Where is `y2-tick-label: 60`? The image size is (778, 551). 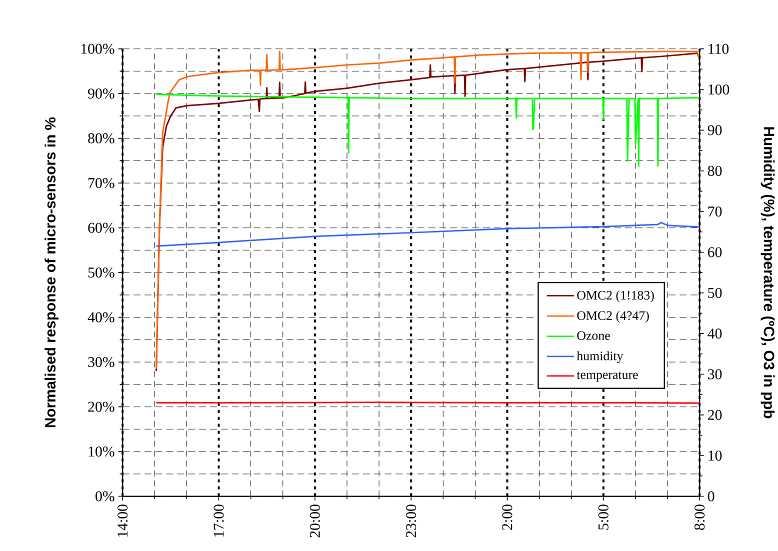
y2-tick-label: 60 is located at coordinates (715, 252).